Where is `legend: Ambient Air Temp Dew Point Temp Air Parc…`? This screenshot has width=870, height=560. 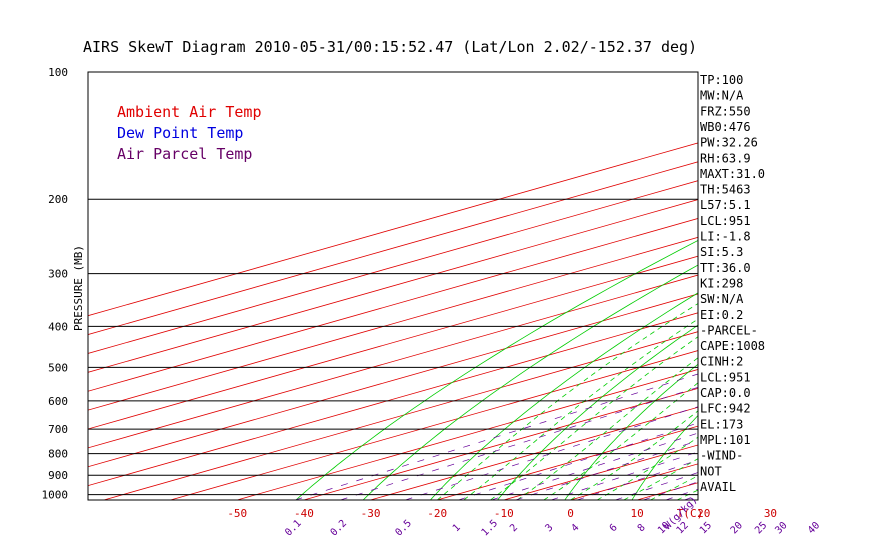 legend: Ambient Air Temp Dew Point Temp Air Parc… is located at coordinates (189, 133).